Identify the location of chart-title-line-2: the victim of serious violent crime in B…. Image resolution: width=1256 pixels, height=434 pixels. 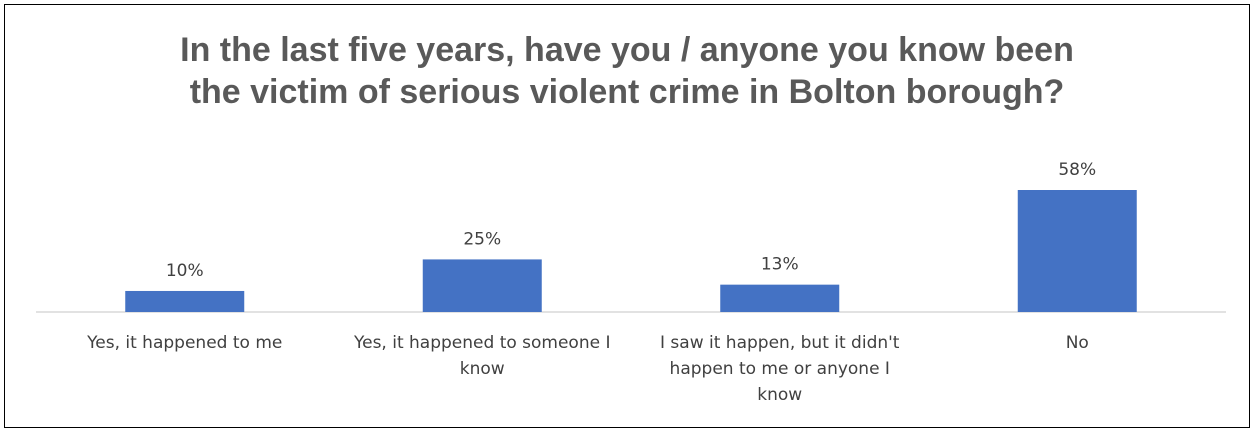
(627, 92).